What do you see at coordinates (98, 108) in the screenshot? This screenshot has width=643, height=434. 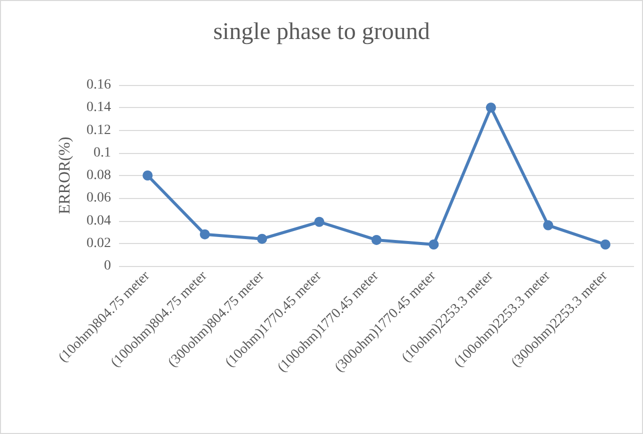 I see `y-tick-label: 0.14` at bounding box center [98, 108].